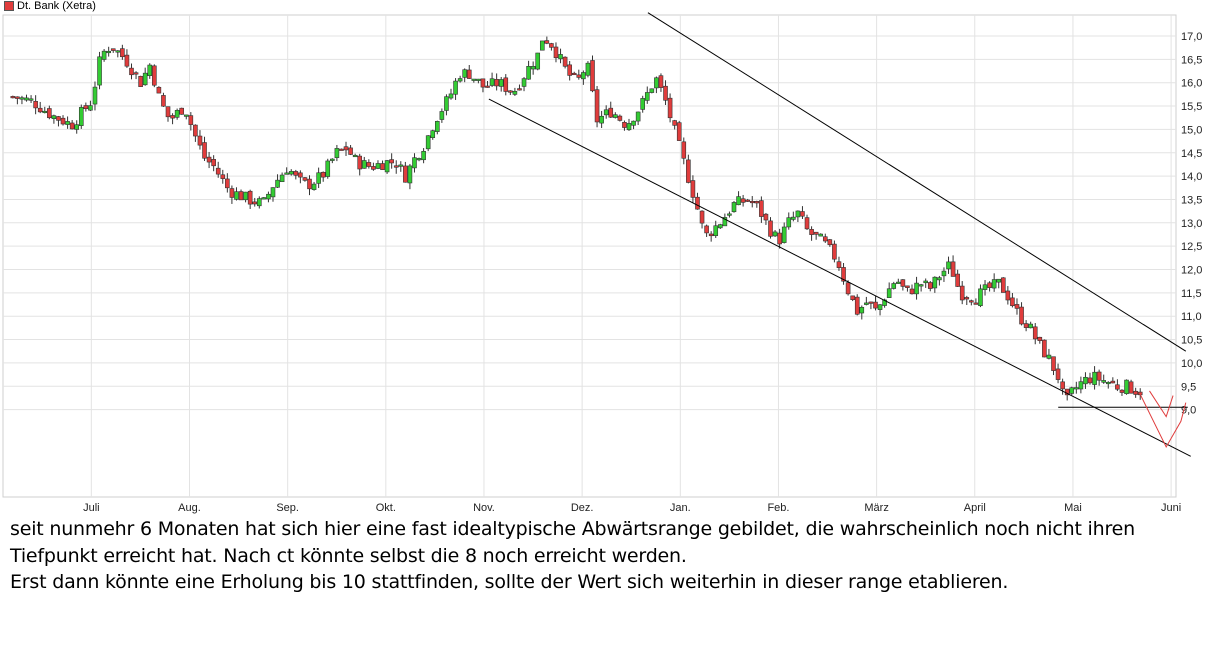 The image size is (1226, 663). I want to click on x-tick-label: Mai, so click(1073, 508).